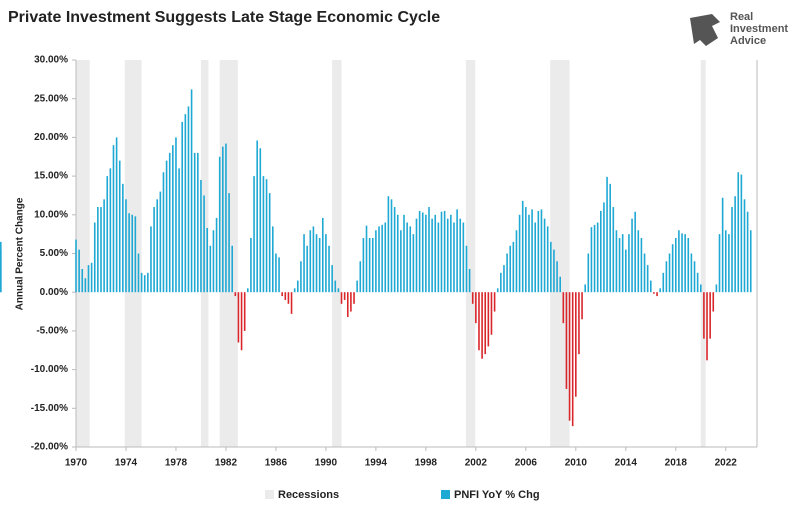  I want to click on y-tick-label: 25.00%, so click(51, 98).